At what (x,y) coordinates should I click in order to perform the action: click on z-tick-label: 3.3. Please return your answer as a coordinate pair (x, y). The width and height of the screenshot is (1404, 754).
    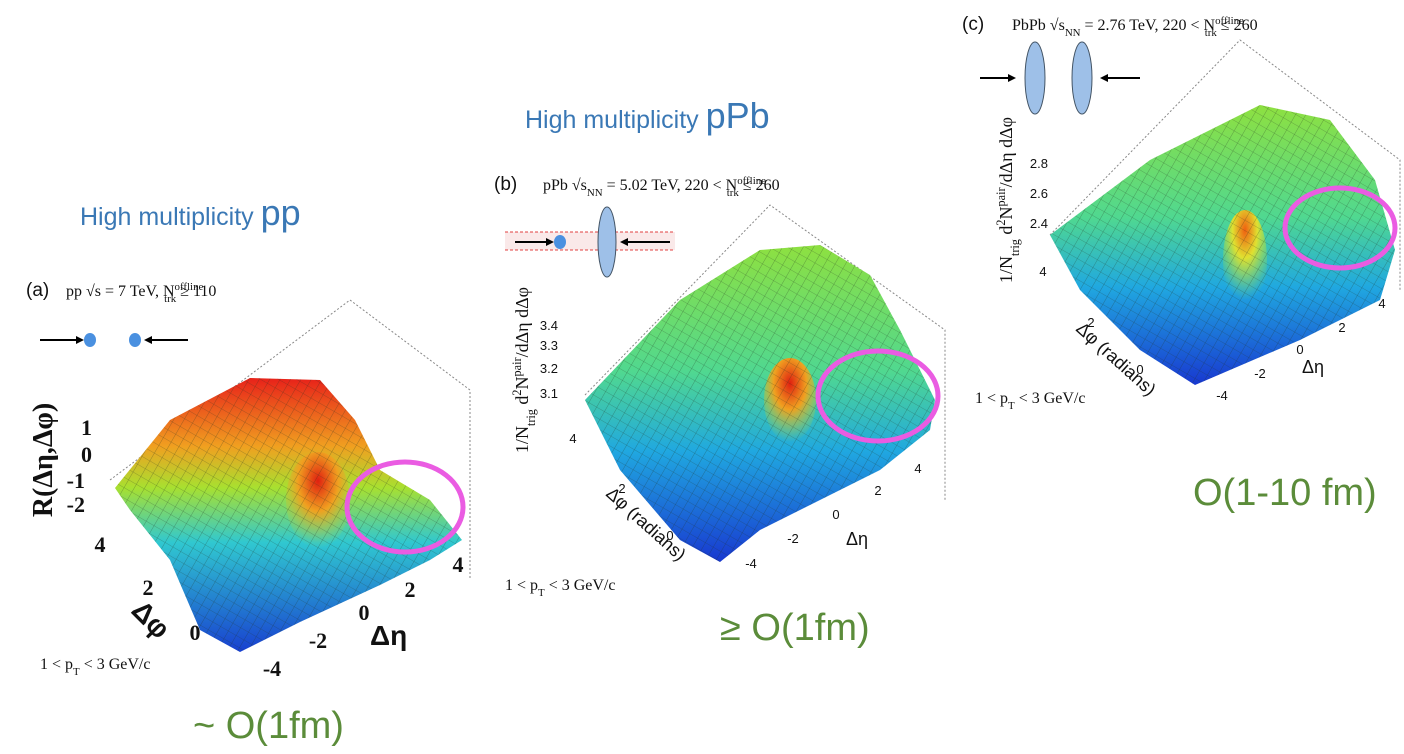
    Looking at the image, I should click on (549, 345).